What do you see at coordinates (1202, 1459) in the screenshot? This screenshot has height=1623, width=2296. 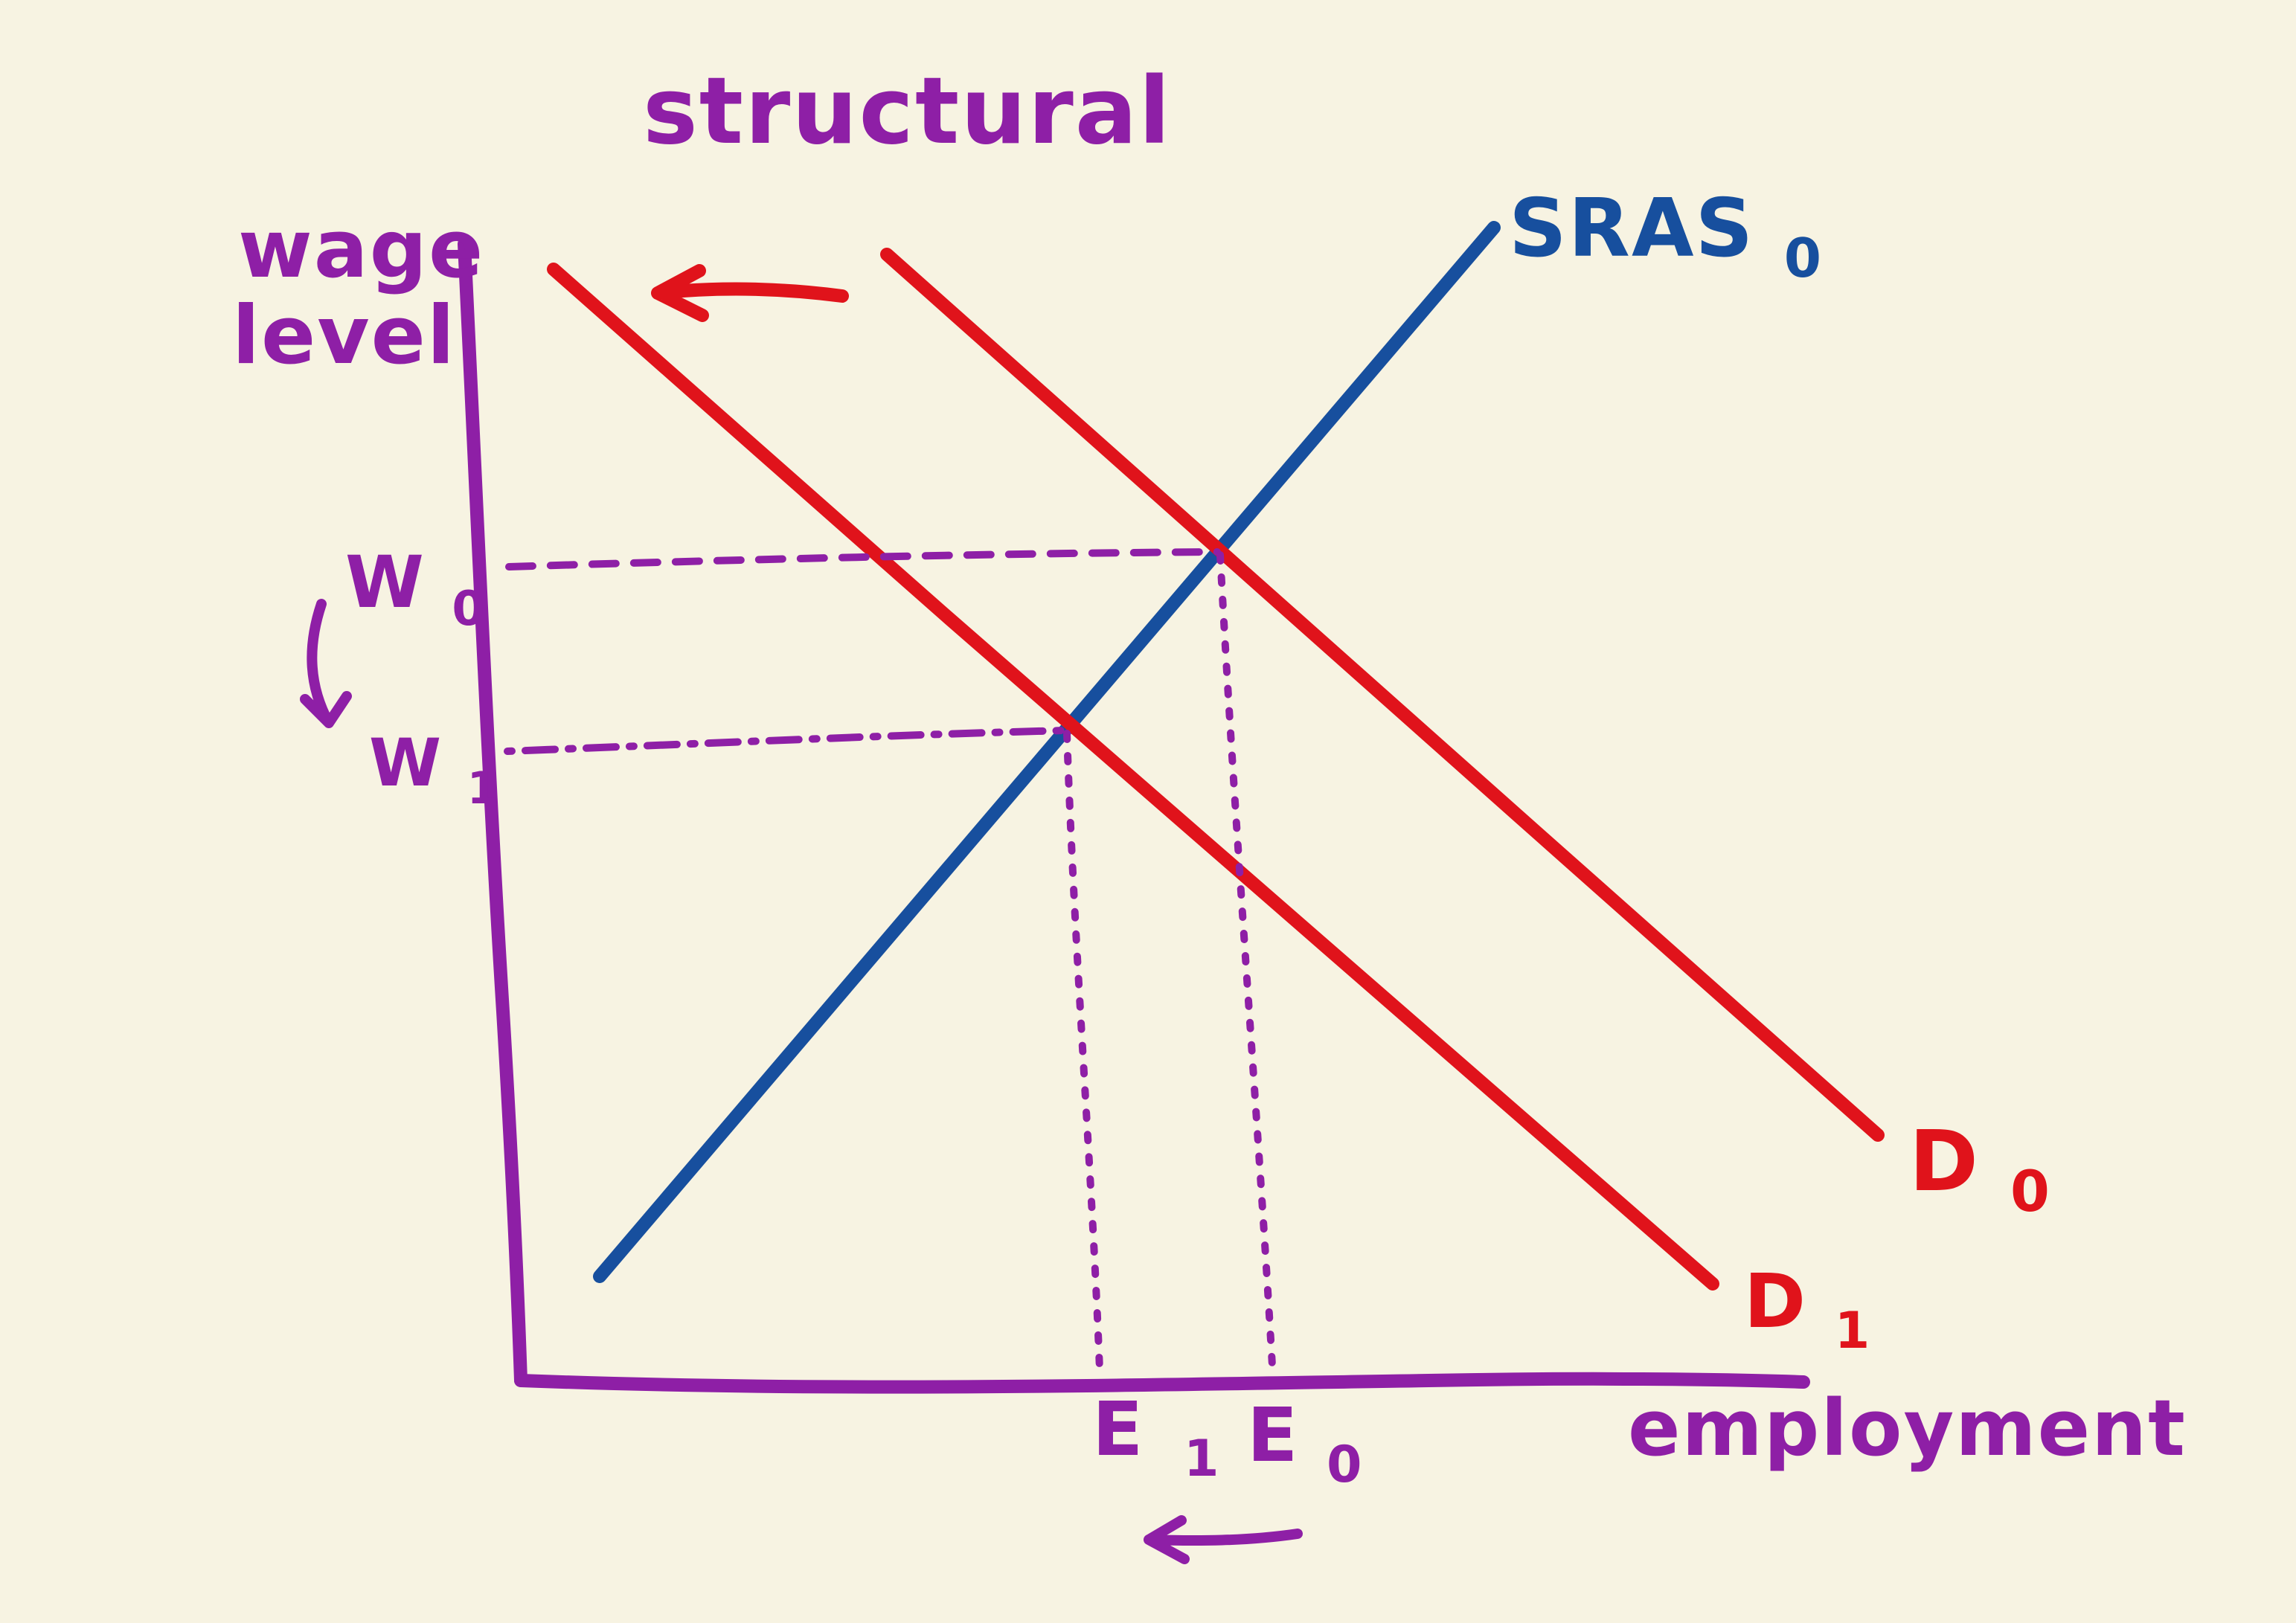 I see `e1-label-subscript: 1` at bounding box center [1202, 1459].